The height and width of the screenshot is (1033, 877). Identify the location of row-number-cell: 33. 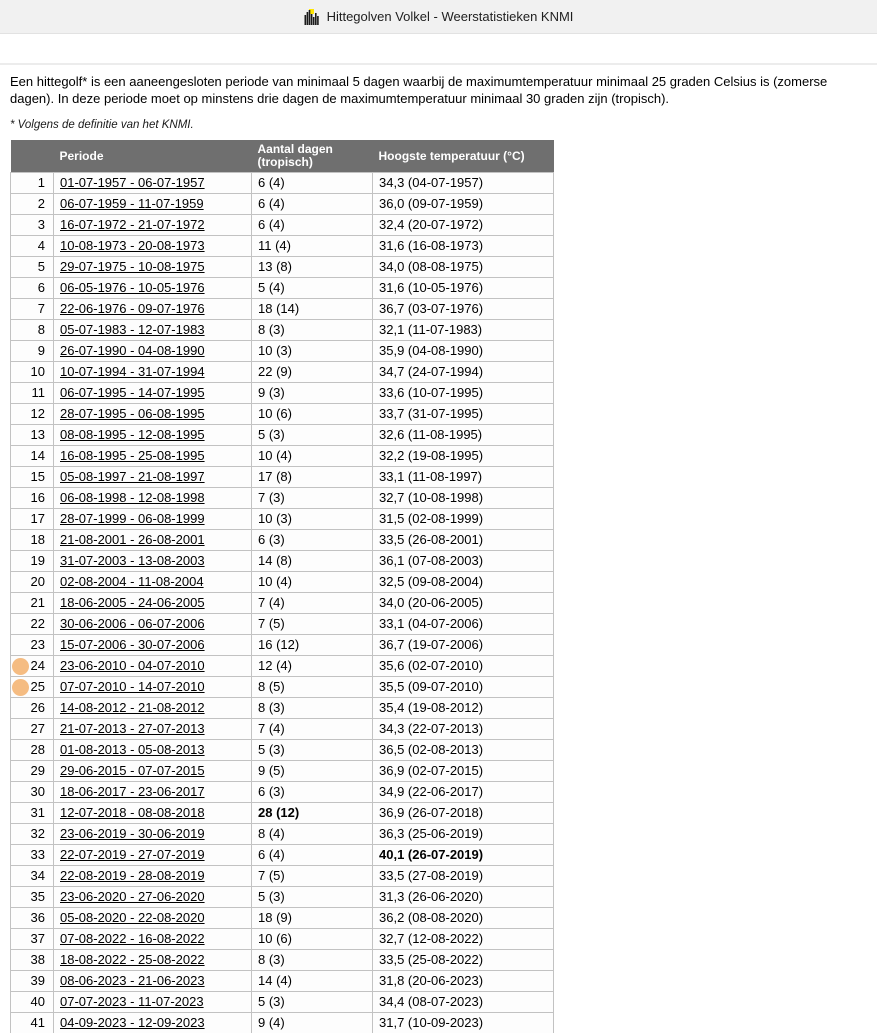
(32, 855).